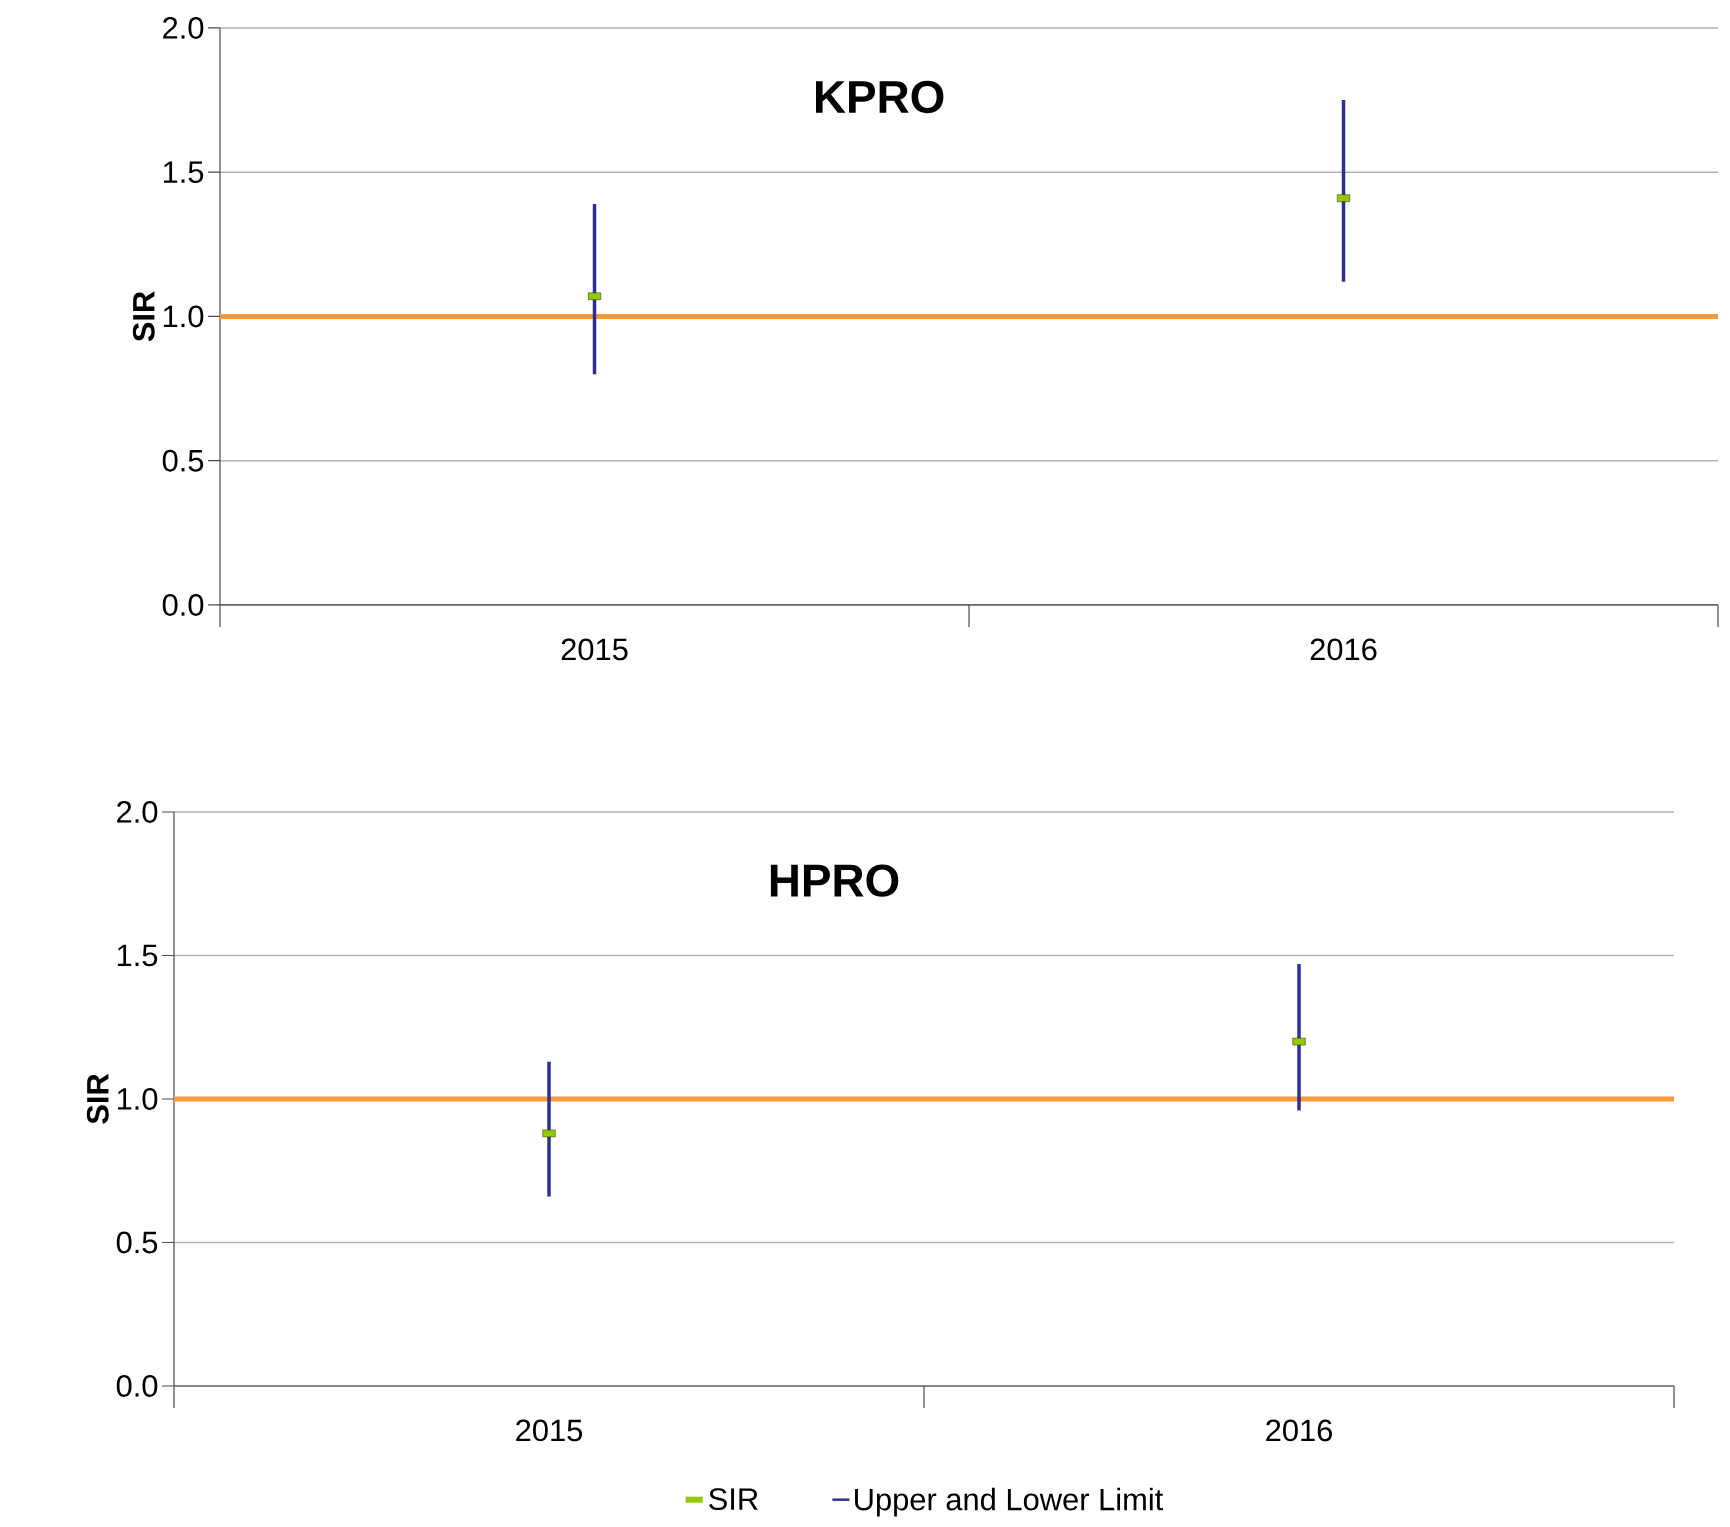  Describe the element at coordinates (1009, 1502) in the screenshot. I see `legend-label: Upper and Lower Limit` at that location.